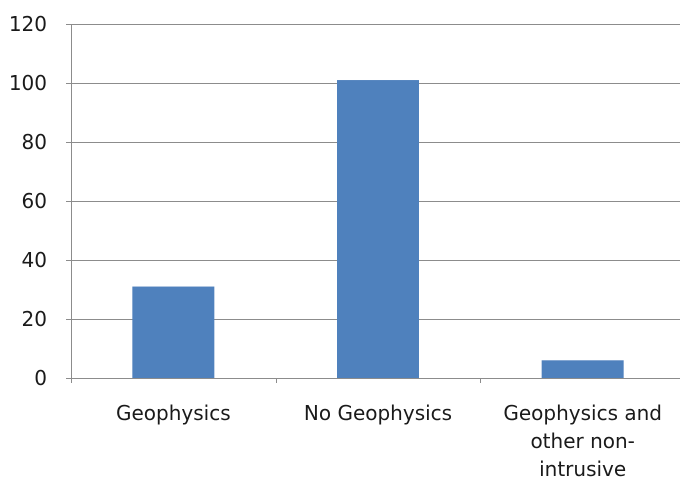  I want to click on y-tick-label: 0, so click(40, 378).